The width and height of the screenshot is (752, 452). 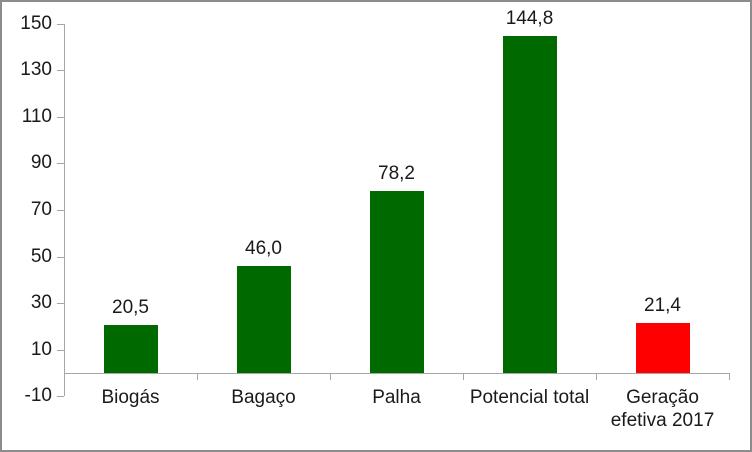 I want to click on y-tick-label: 130, so click(x=36, y=70).